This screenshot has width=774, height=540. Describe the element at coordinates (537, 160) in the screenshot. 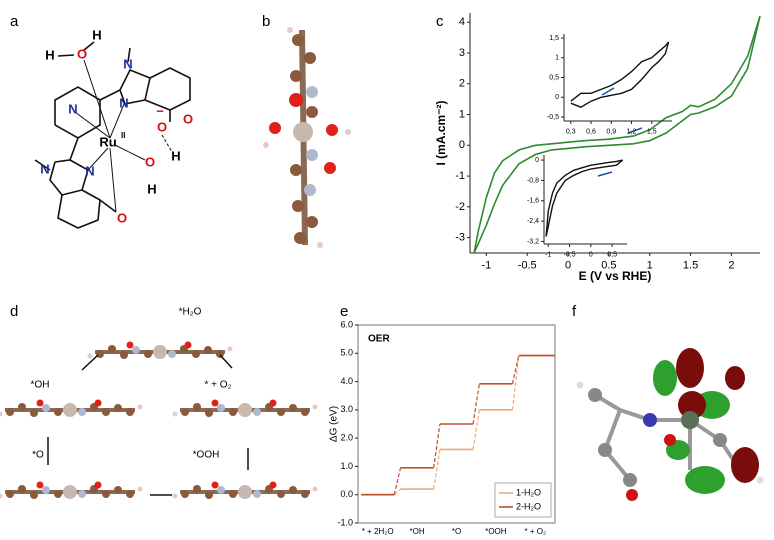

I see `y-tick-label: 0` at that location.